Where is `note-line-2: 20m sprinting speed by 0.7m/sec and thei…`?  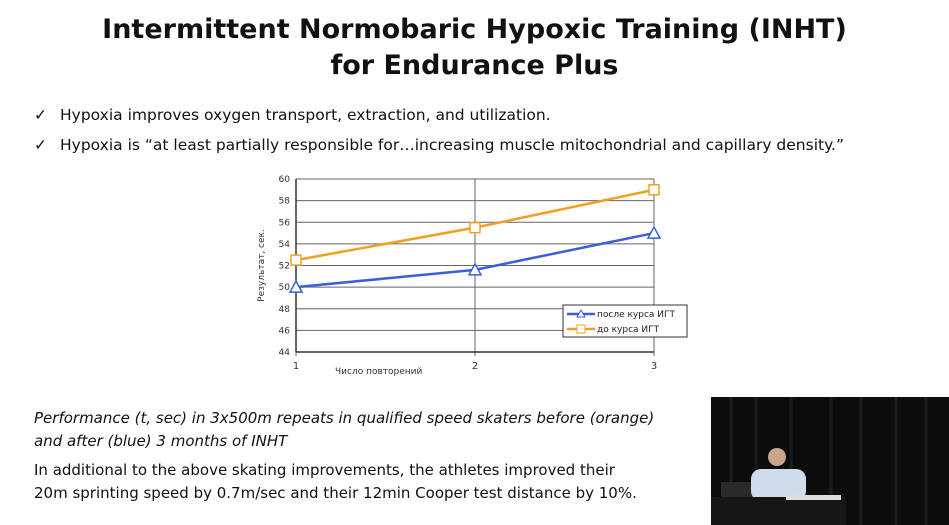 note-line-2: 20m sprinting speed by 0.7m/sec and thei… is located at coordinates (335, 493).